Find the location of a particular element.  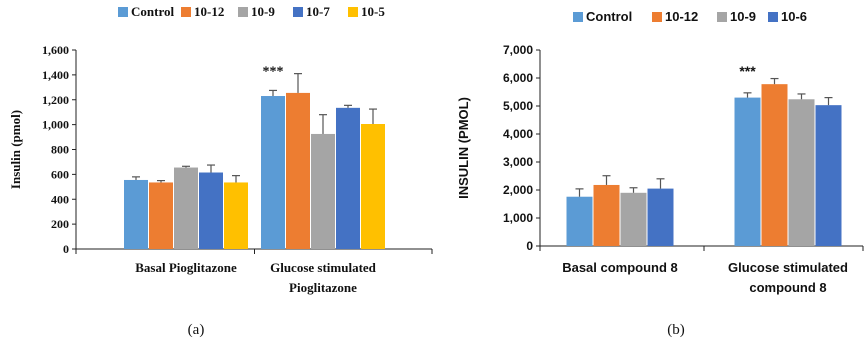

chart-a-category-label-1-1: Pioglitazone is located at coordinates (323, 287).